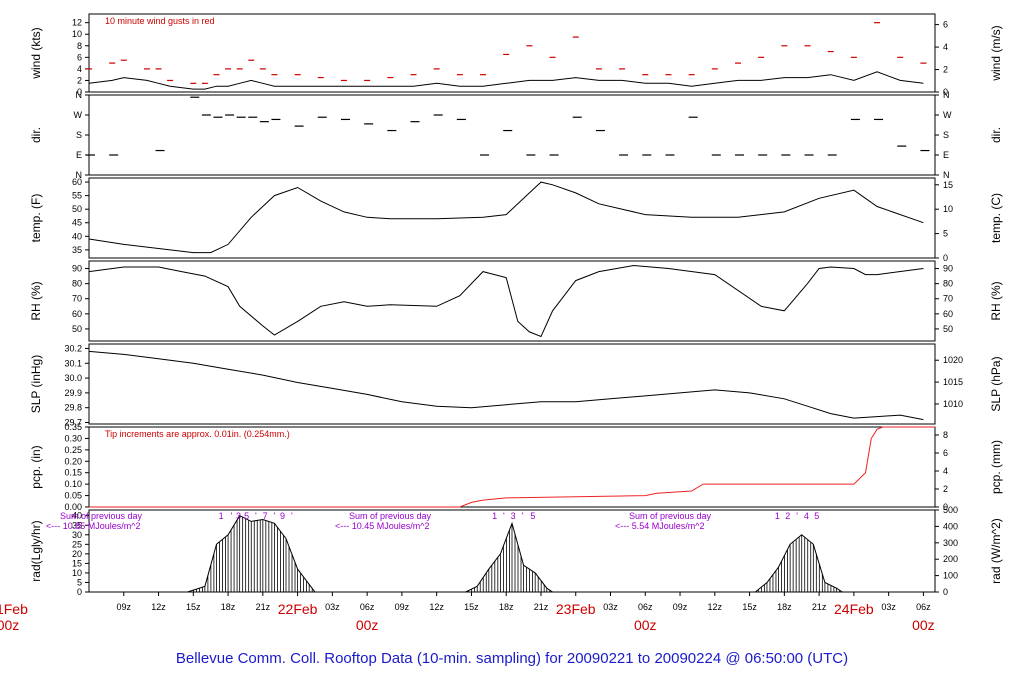  Describe the element at coordinates (77, 284) in the screenshot. I see `left-tick-label-rh: 80` at that location.